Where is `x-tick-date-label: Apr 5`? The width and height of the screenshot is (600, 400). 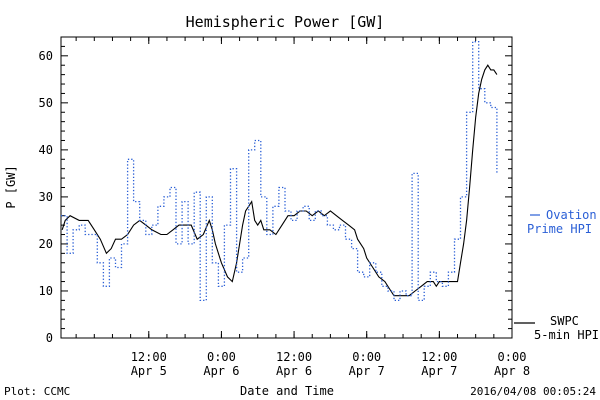
x-tick-date-label: Apr 5 is located at coordinates (149, 371).